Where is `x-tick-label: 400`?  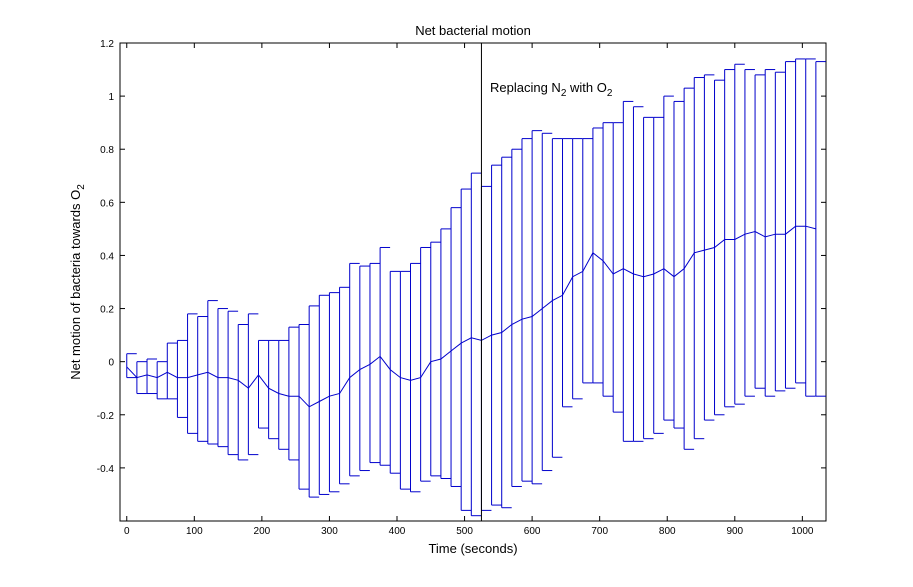
x-tick-label: 400 is located at coordinates (397, 531).